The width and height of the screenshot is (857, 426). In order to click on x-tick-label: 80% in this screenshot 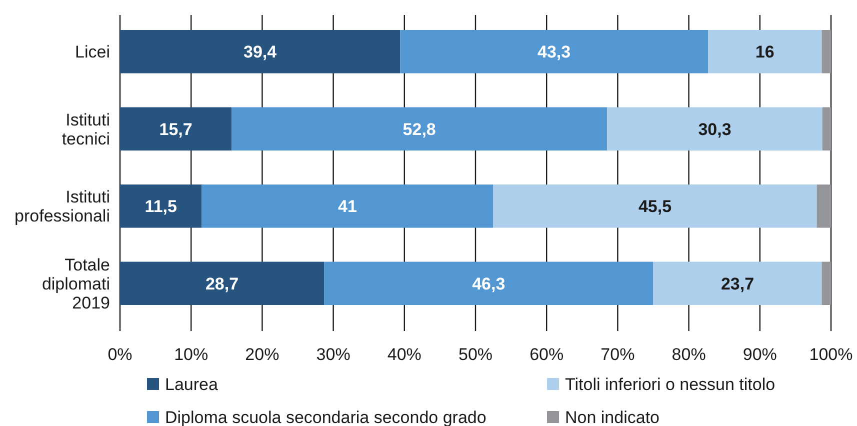, I will do `click(689, 354)`.